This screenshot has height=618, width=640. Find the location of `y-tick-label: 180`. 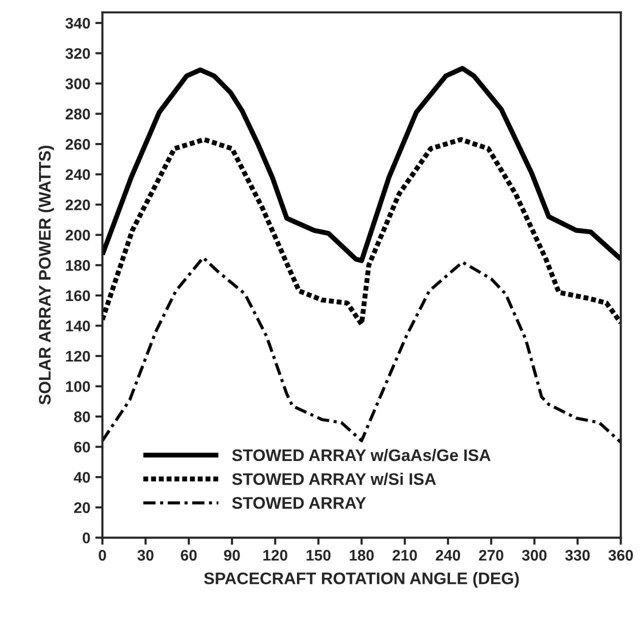

y-tick-label: 180 is located at coordinates (78, 265).